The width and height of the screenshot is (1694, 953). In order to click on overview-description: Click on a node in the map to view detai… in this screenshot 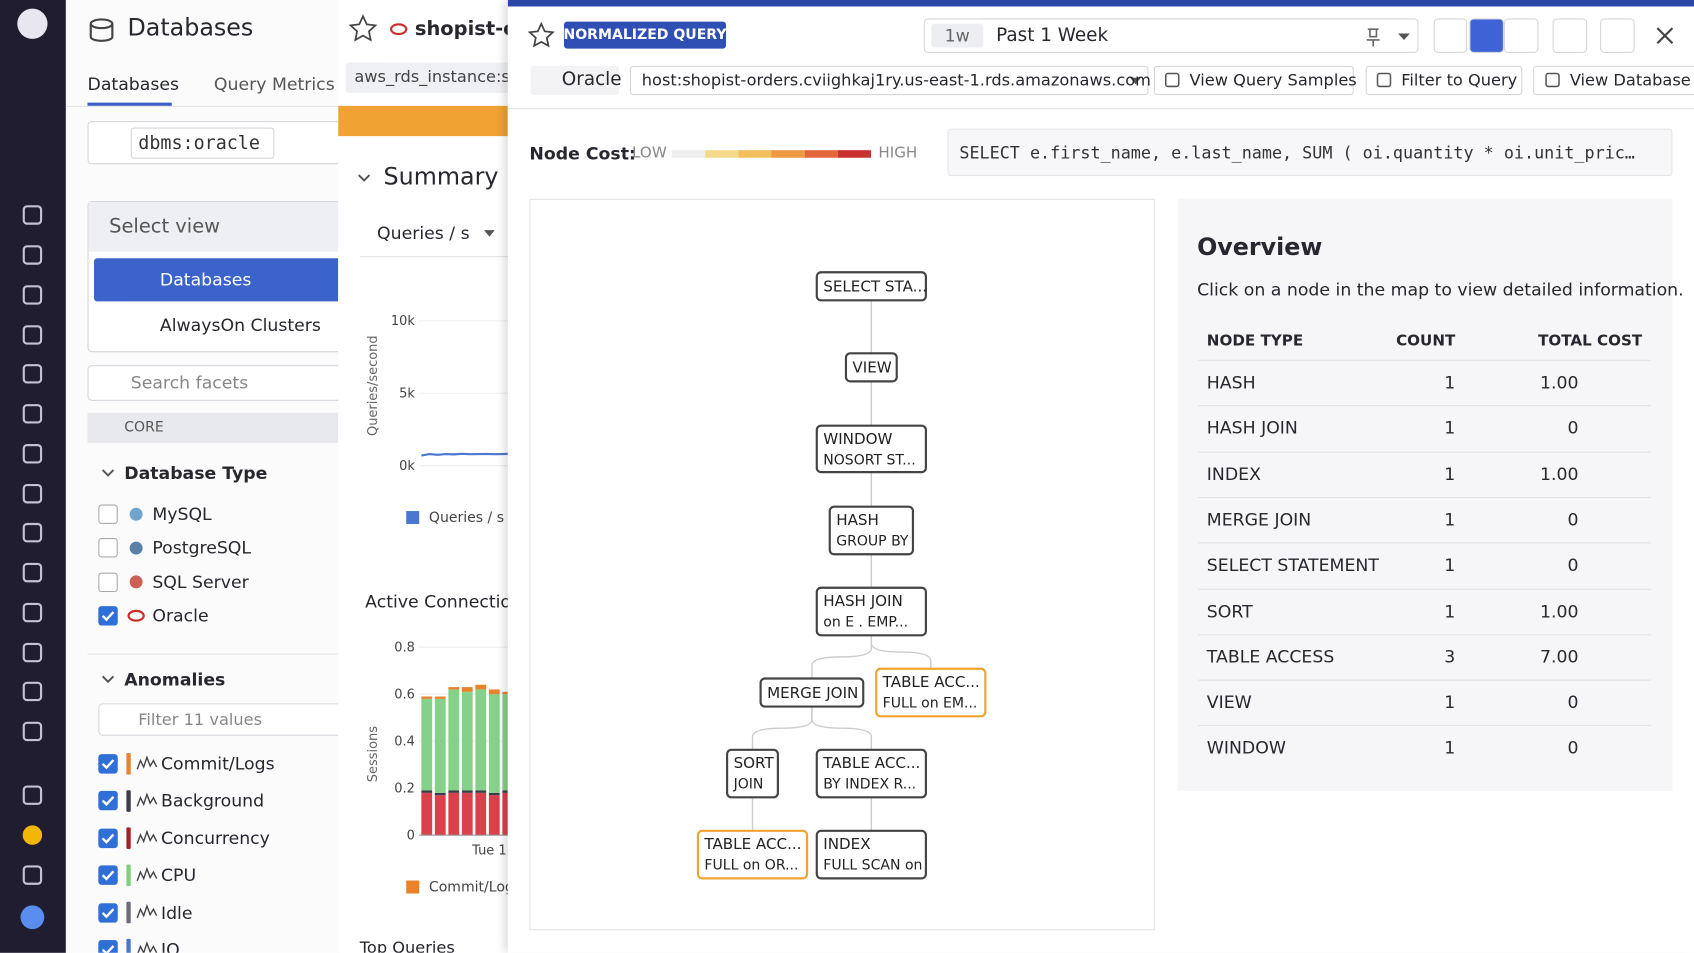, I will do `click(1440, 289)`.